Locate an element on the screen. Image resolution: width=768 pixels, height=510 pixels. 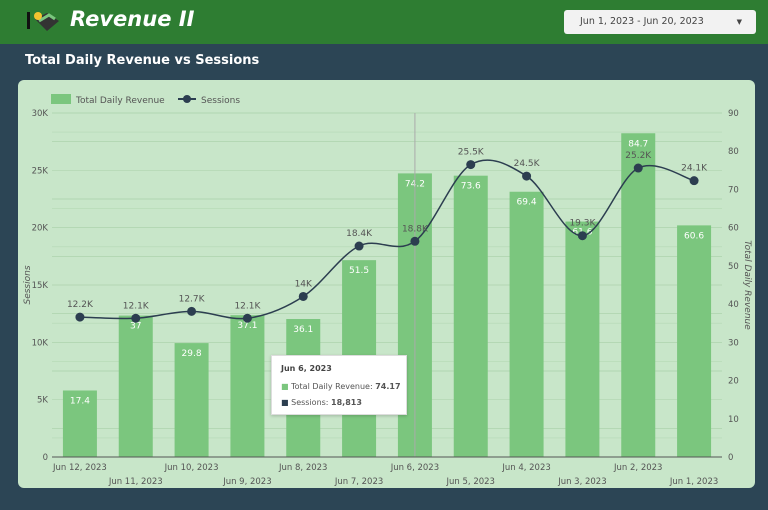
y-tick-label: 0 is located at coordinates (45, 458).